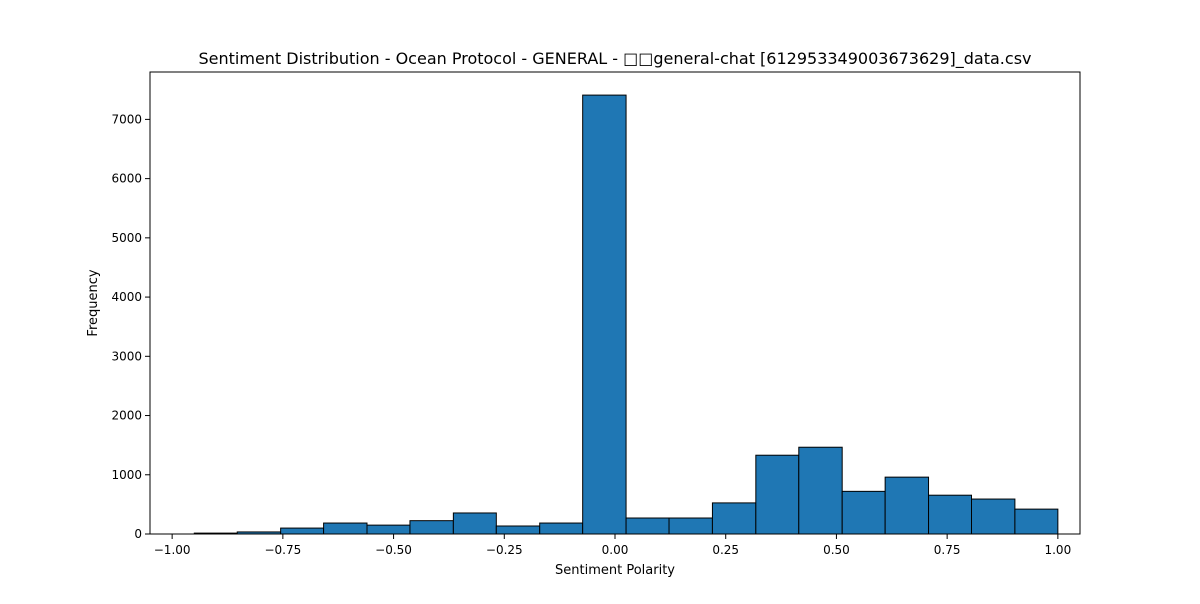 This screenshot has height=604, width=1200. Describe the element at coordinates (947, 550) in the screenshot. I see `x-tick-label: 0.75` at that location.